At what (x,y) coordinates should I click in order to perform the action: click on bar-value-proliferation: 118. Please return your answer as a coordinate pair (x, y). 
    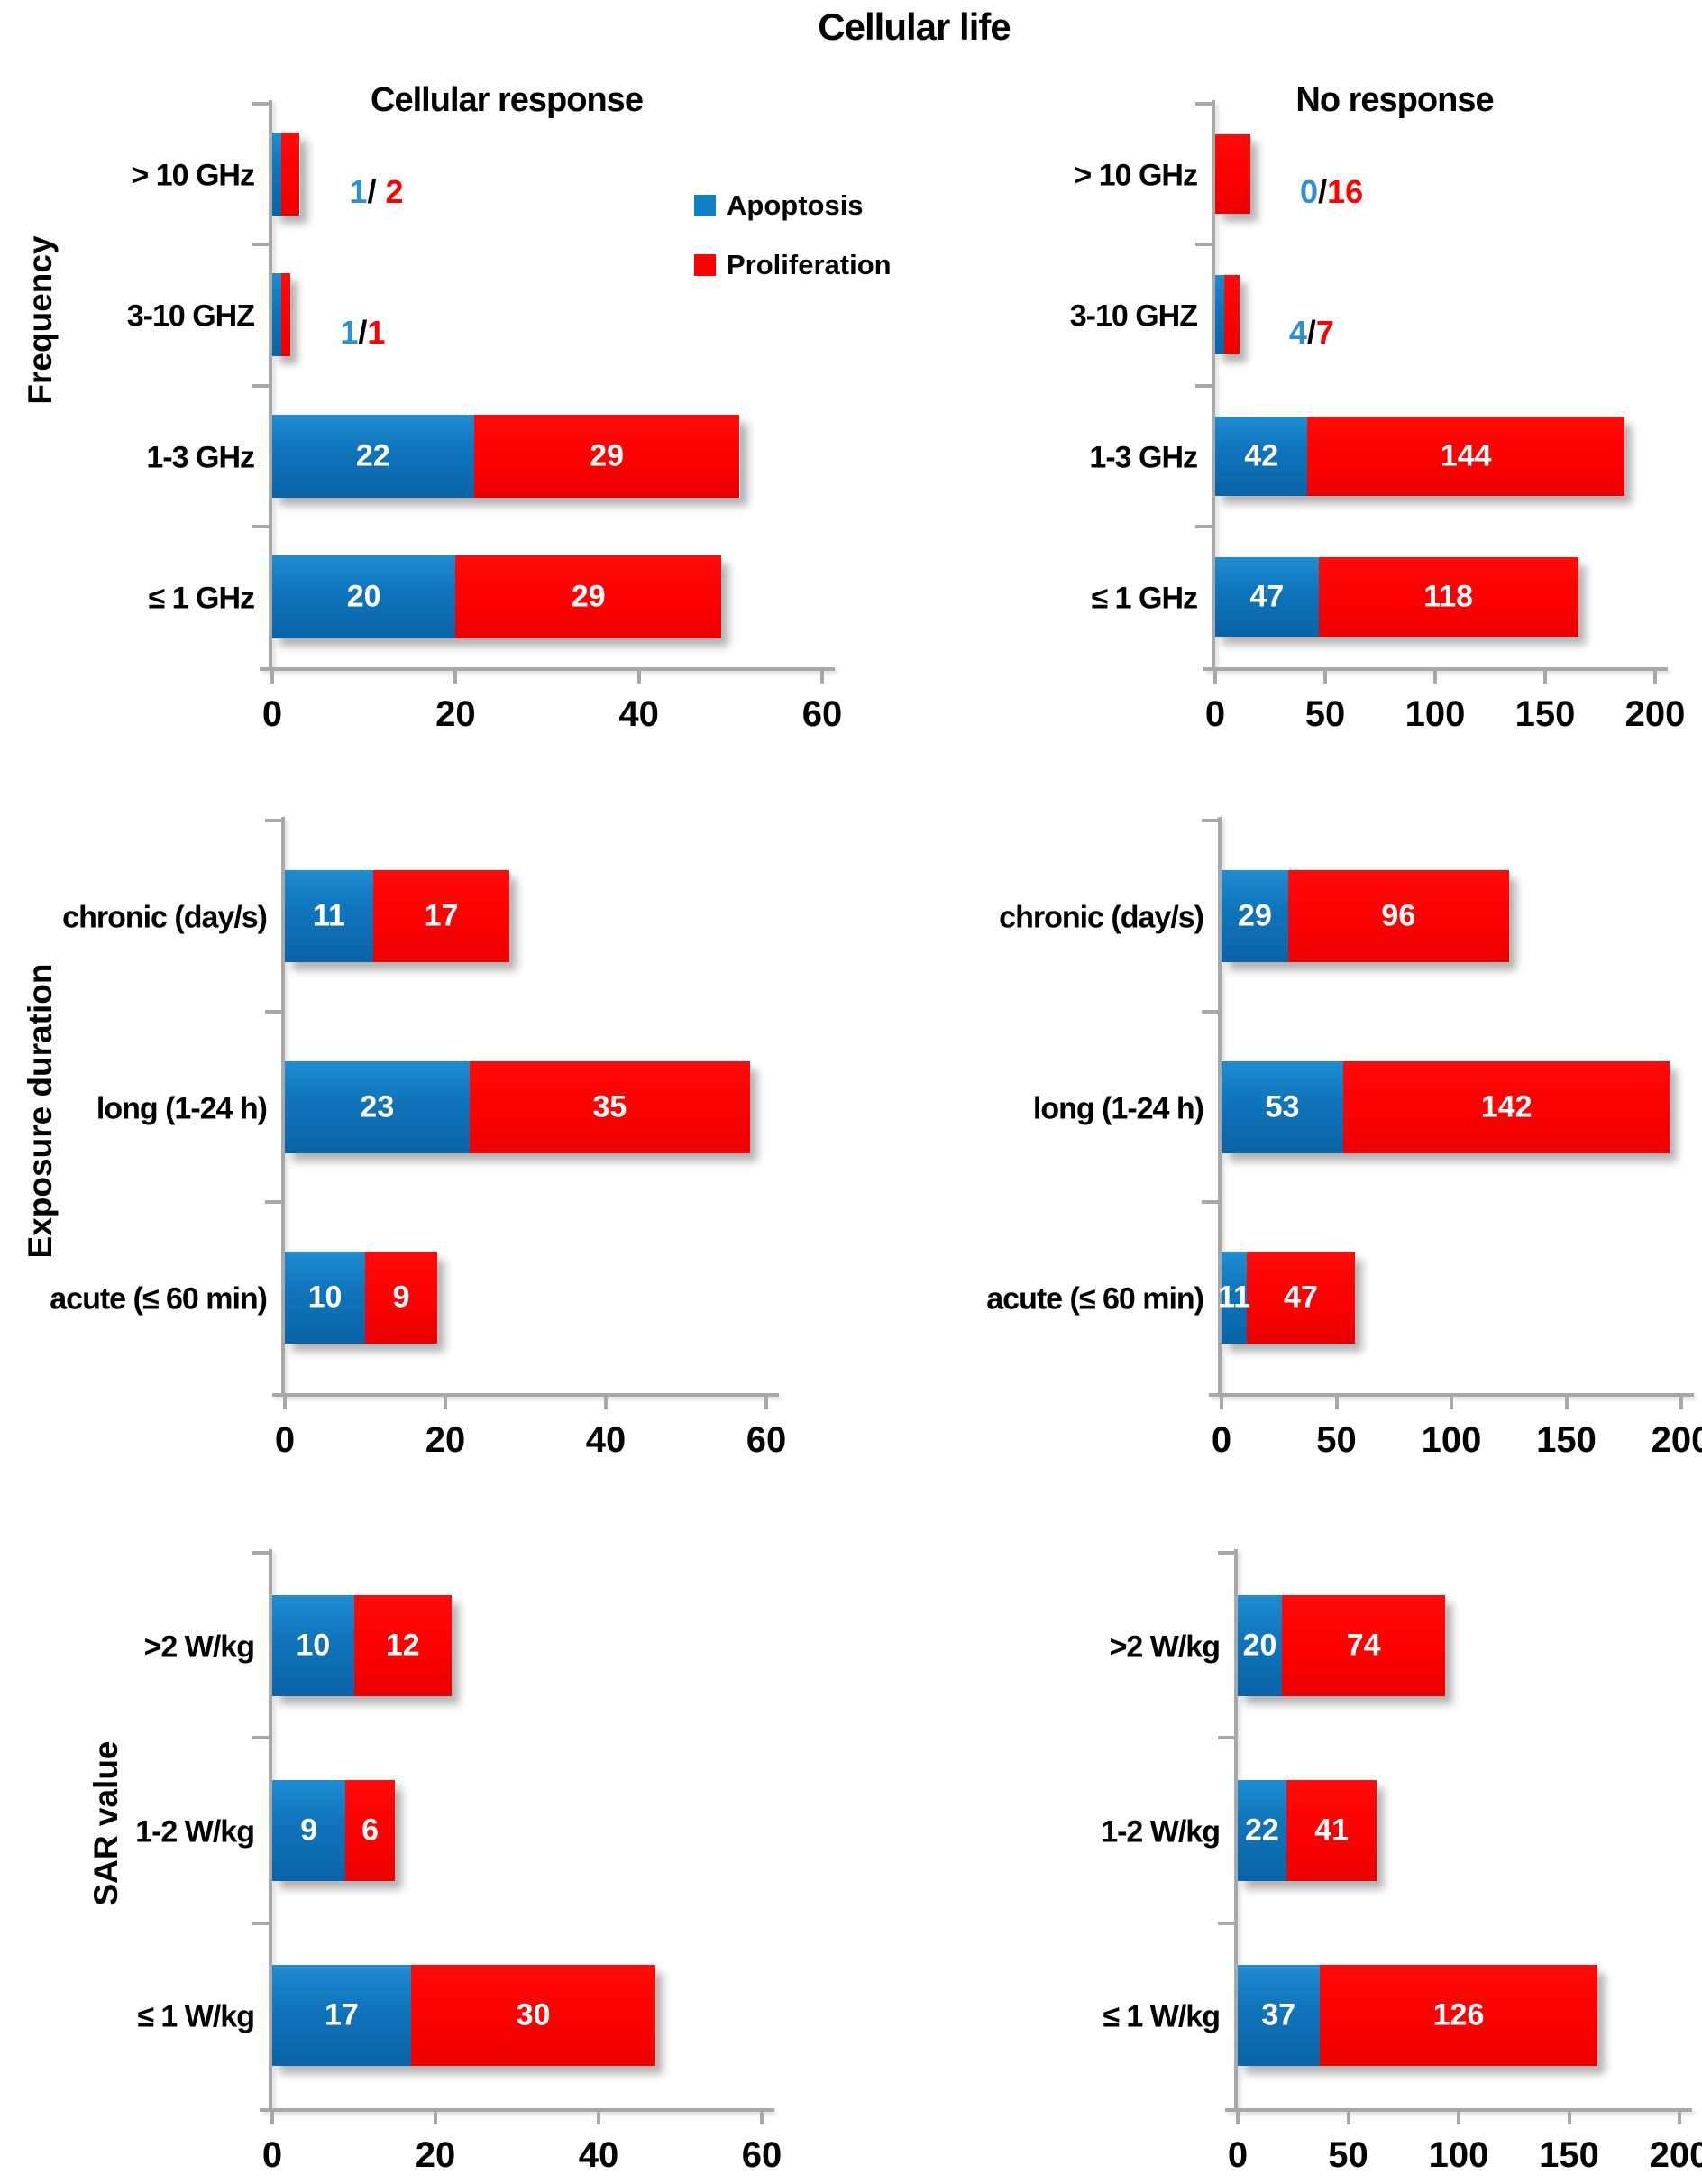
    Looking at the image, I should click on (1449, 596).